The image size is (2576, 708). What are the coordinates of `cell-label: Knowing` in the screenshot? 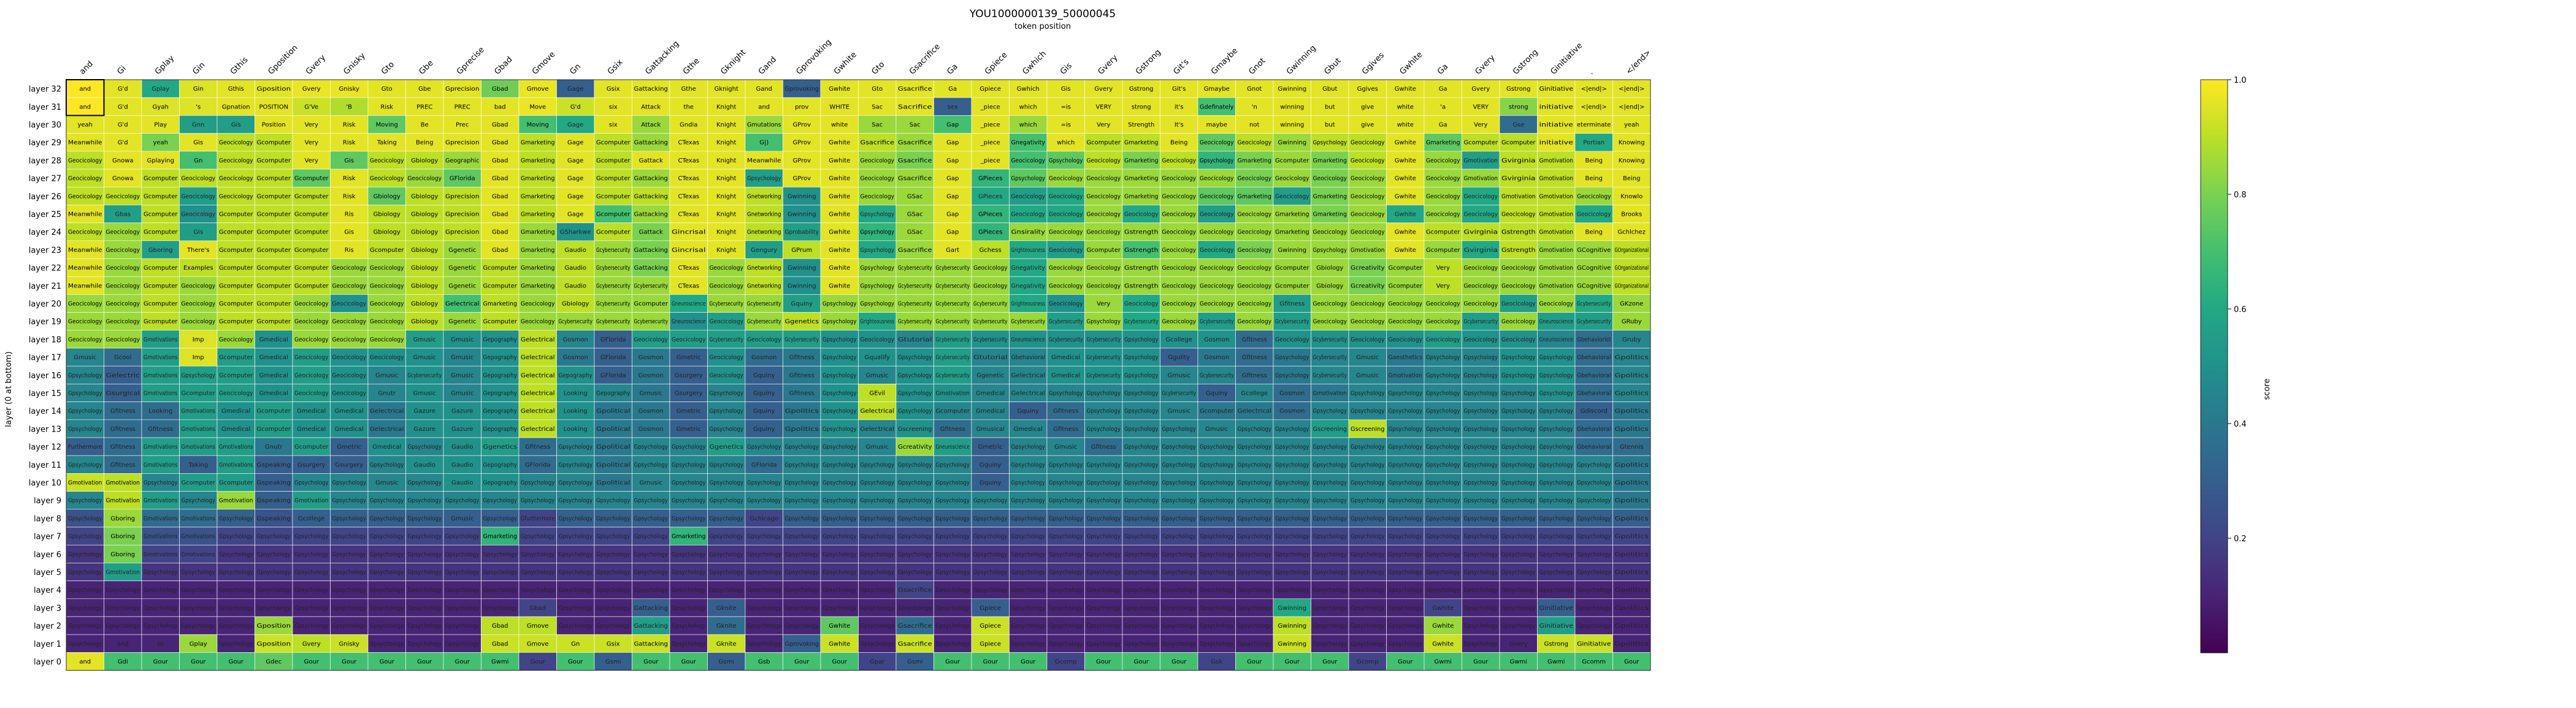 It's located at (1632, 161).